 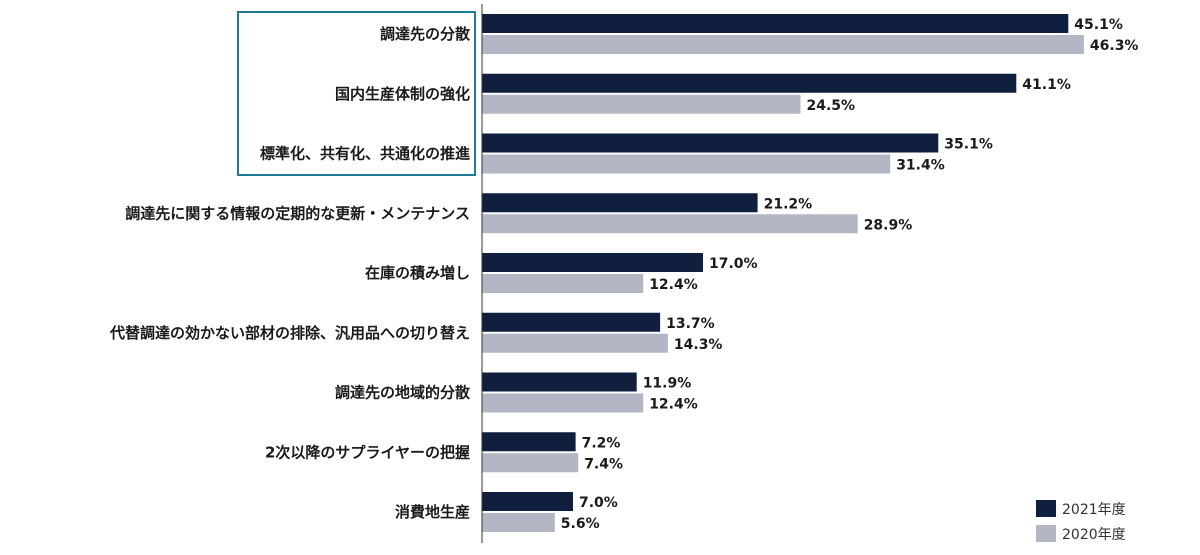 I want to click on legend: 2021年度 2020年度, so click(x=1081, y=521).